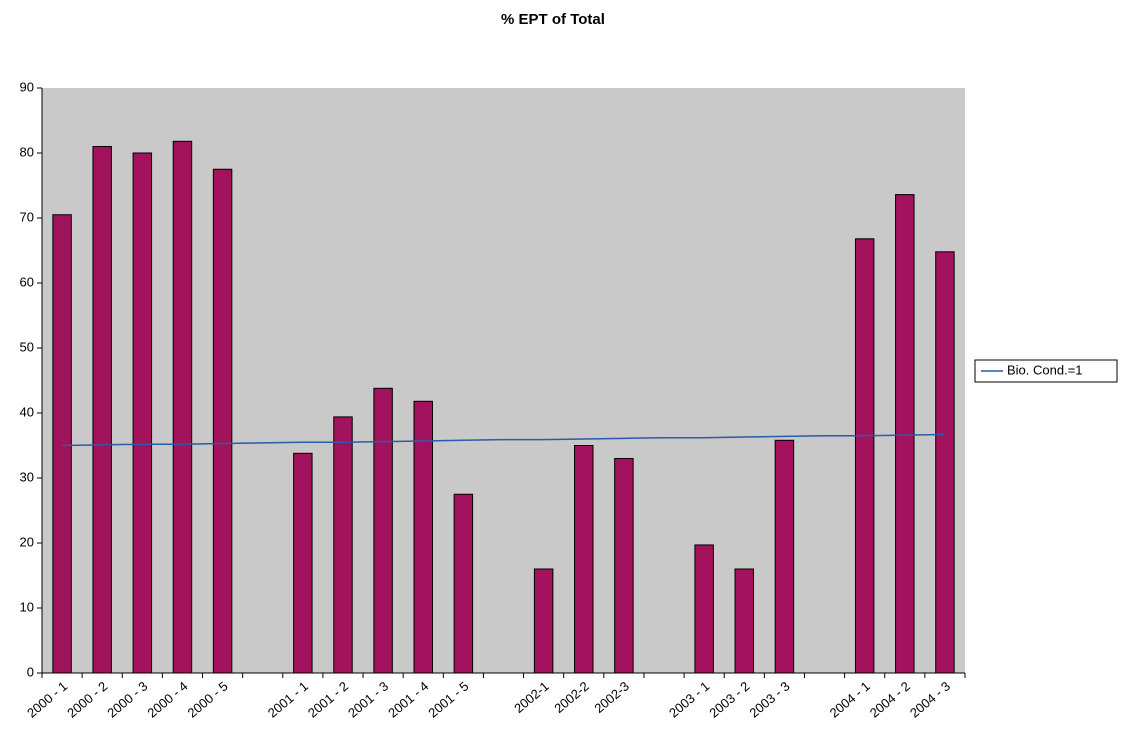 Image resolution: width=1123 pixels, height=753 pixels. Describe the element at coordinates (890, 699) in the screenshot. I see `x-tick-label: 2004 - 2` at that location.